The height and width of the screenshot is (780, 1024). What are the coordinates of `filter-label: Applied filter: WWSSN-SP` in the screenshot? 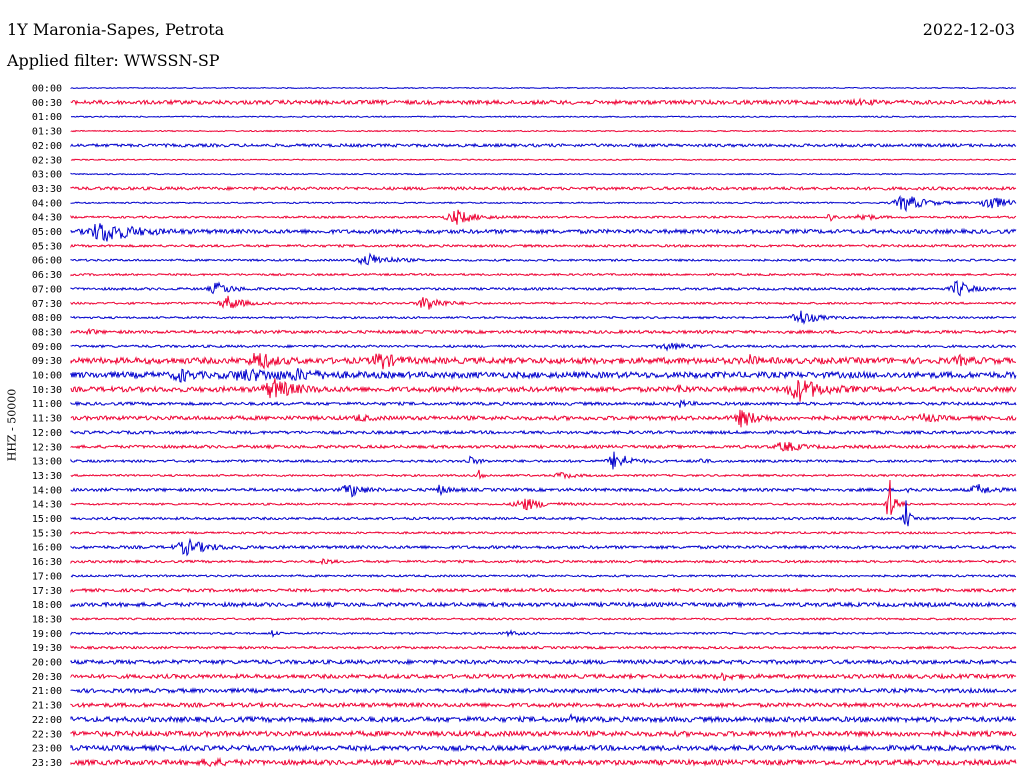 It's located at (113, 60).